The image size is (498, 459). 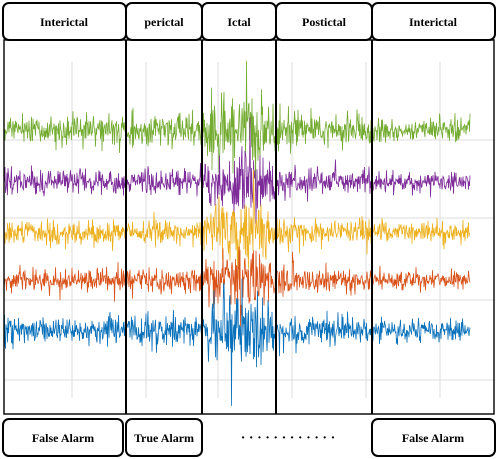 I want to click on phase-label-postictal: Postictal, so click(x=324, y=22).